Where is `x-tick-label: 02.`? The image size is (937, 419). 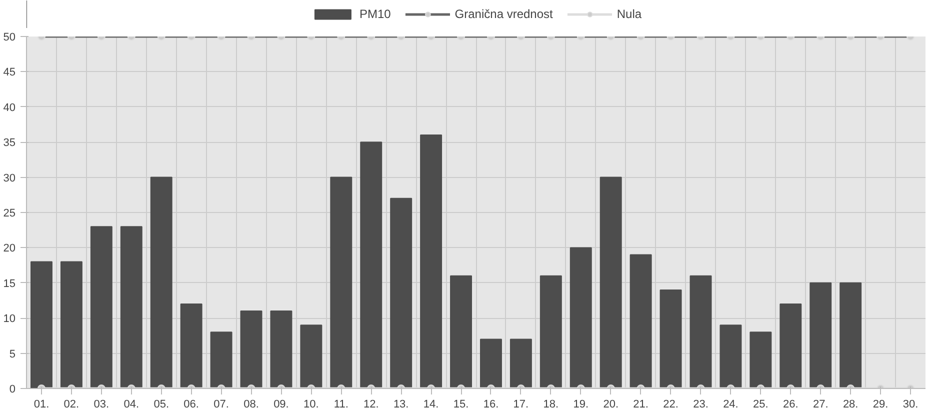
x-tick-label: 02. is located at coordinates (72, 404).